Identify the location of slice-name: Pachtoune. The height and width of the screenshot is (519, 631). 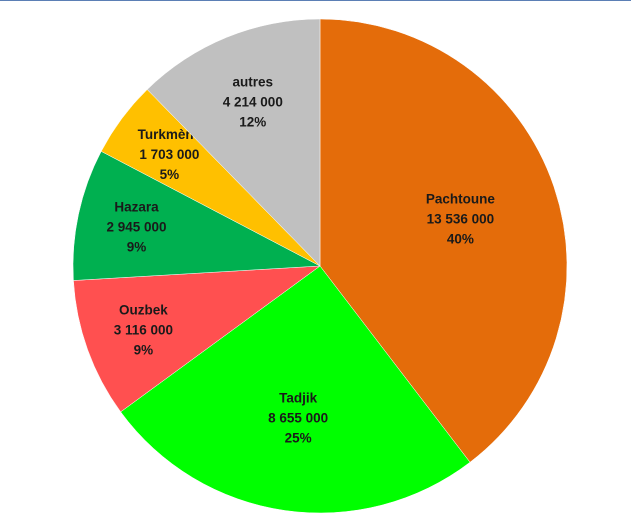
(461, 199).